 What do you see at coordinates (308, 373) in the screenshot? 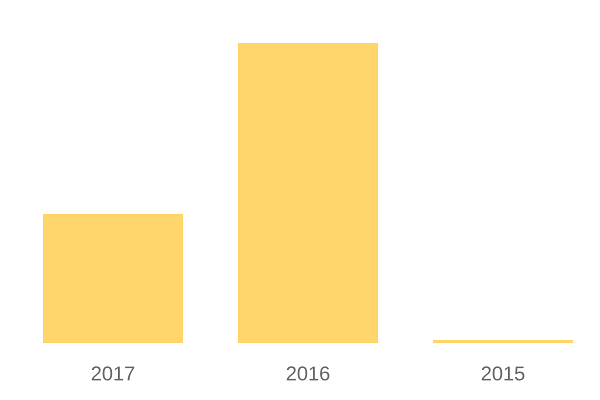
I see `x-tick-label: 2016` at bounding box center [308, 373].